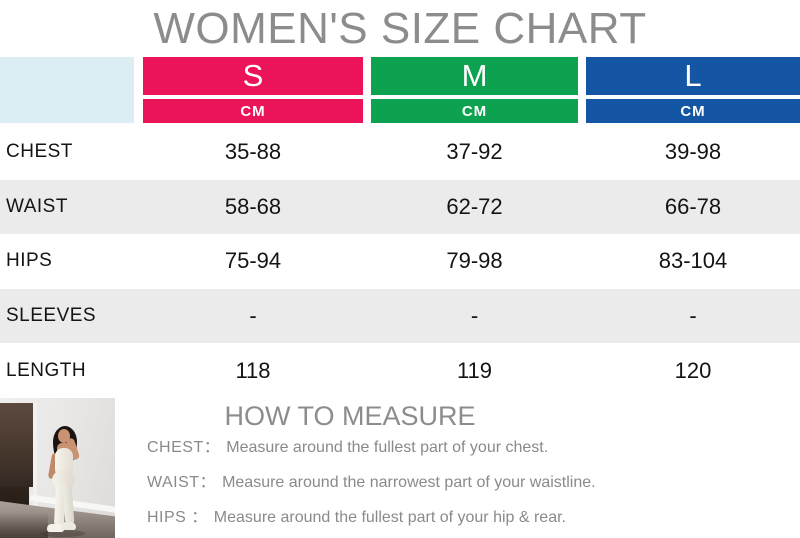 The width and height of the screenshot is (800, 538). What do you see at coordinates (474, 316) in the screenshot?
I see `cell-sleeves-m: -` at bounding box center [474, 316].